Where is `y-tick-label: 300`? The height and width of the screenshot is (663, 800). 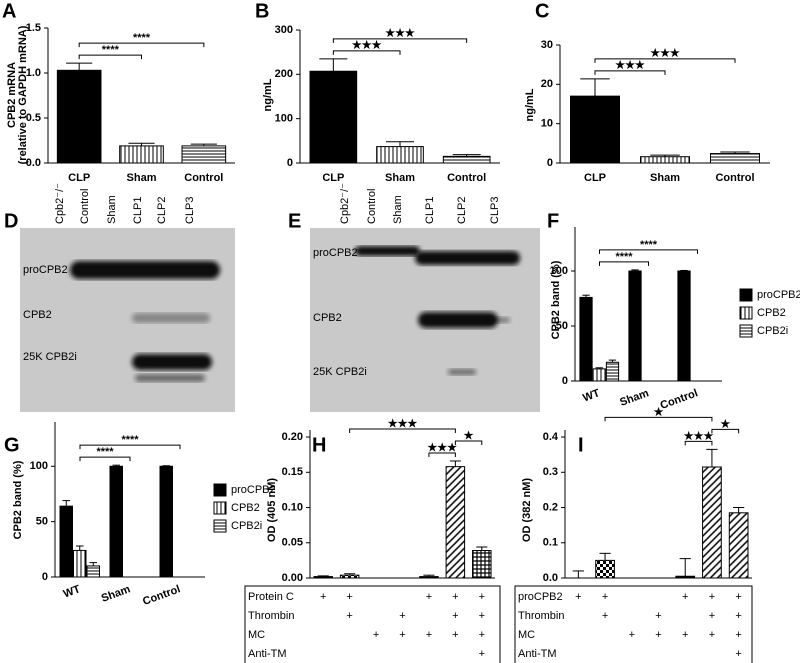 y-tick-label: 300 is located at coordinates (284, 30).